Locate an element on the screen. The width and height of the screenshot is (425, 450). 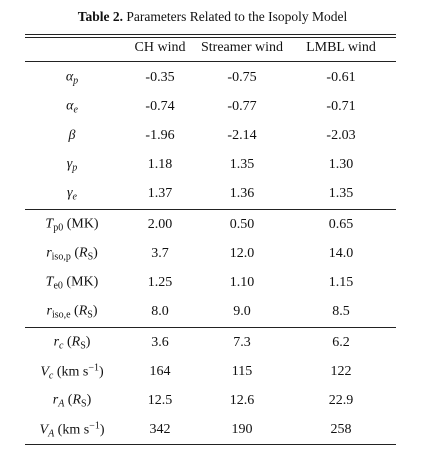
row-label: Vc (km s−1) is located at coordinates (71, 372).